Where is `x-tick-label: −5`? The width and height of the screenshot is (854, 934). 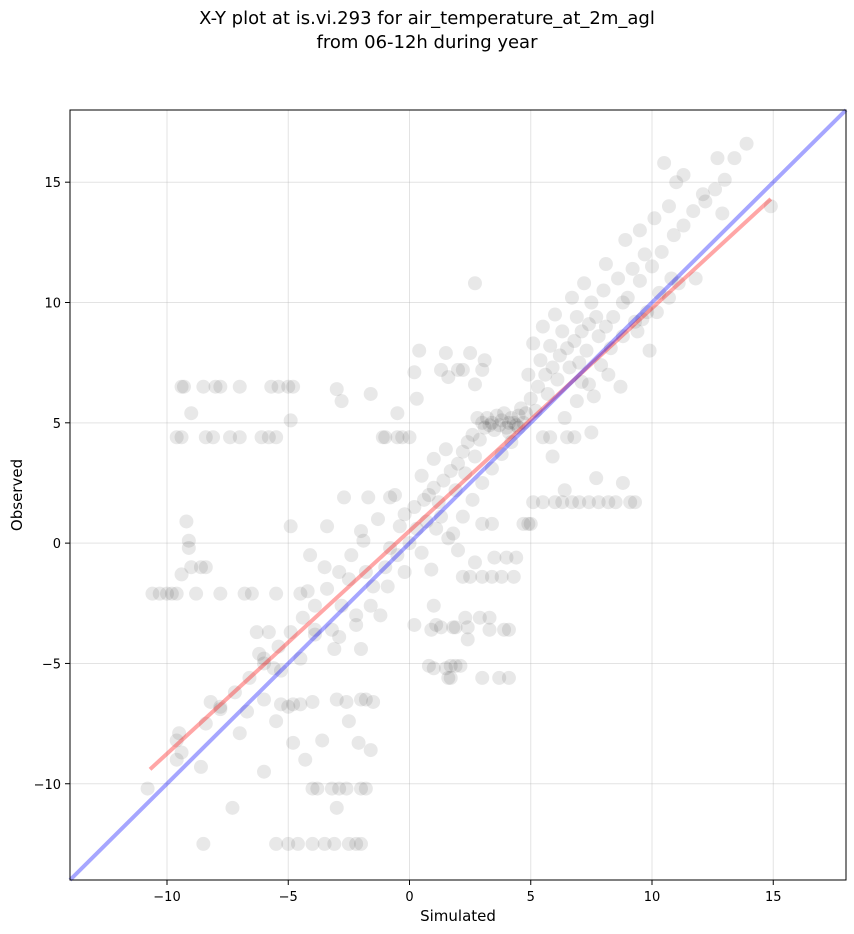
x-tick-label: −5 is located at coordinates (288, 897).